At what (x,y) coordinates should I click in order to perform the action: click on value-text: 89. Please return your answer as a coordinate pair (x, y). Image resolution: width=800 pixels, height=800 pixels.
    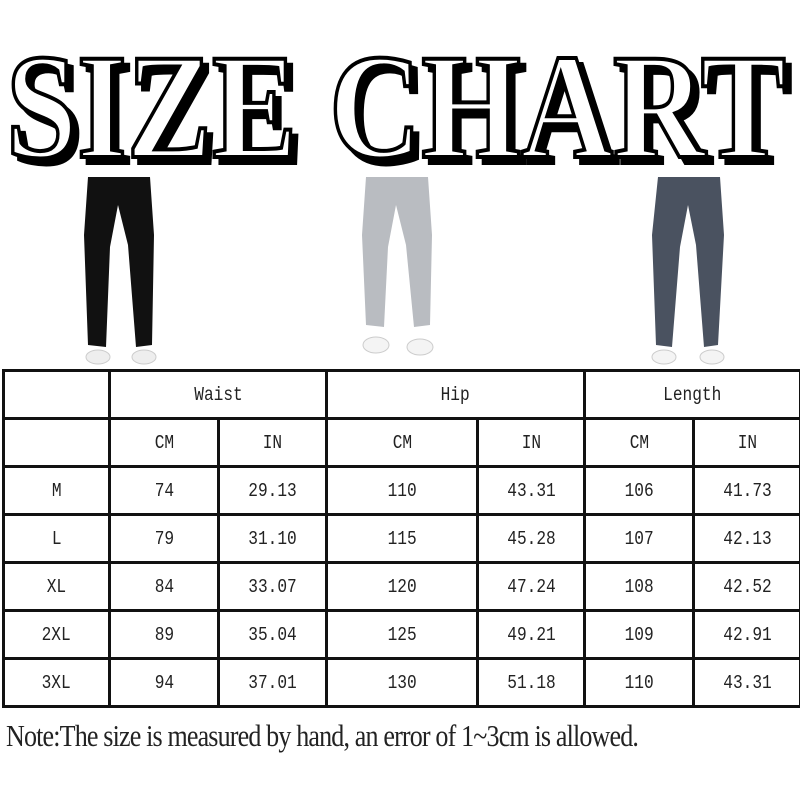
    Looking at the image, I should click on (164, 634).